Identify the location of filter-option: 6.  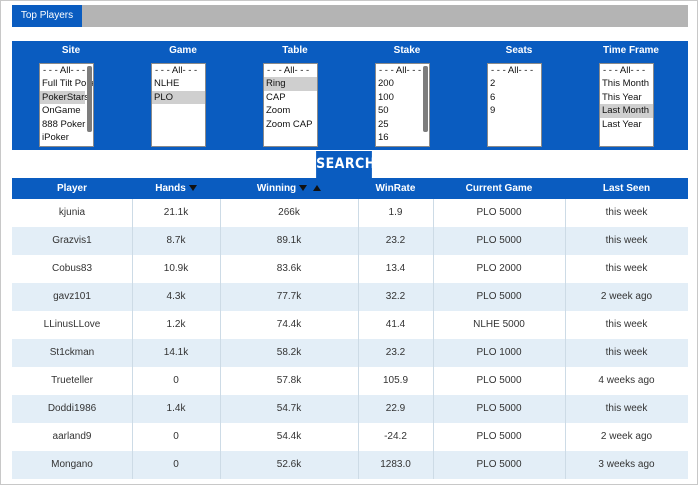
(493, 97).